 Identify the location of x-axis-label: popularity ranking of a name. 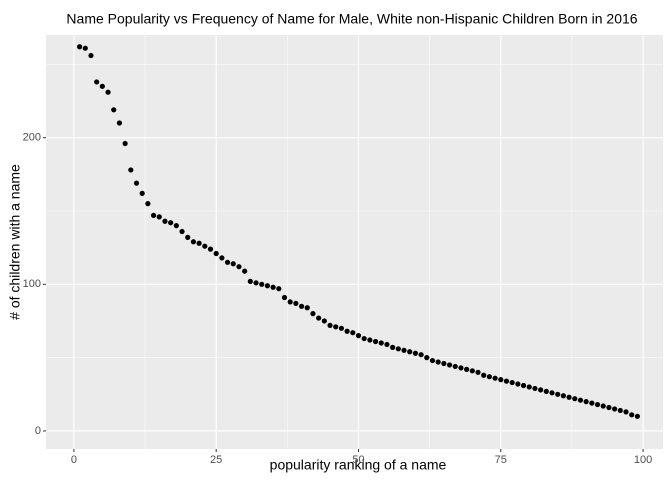
(358, 465).